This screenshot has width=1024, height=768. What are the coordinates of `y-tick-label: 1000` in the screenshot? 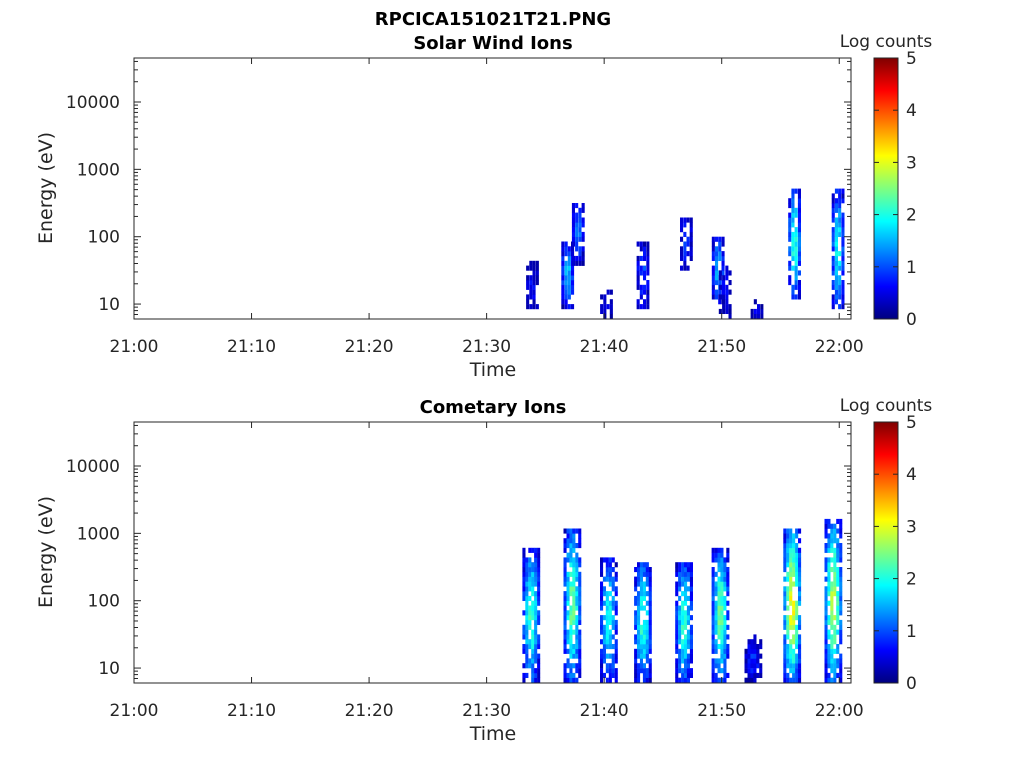 It's located at (98, 170).